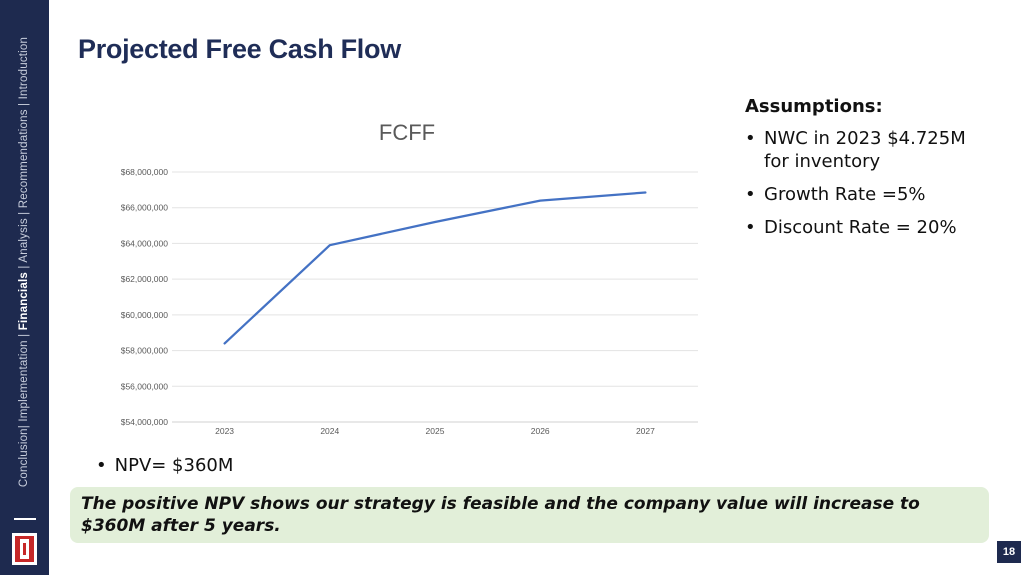  I want to click on x-tick-label: 2026, so click(540, 431).